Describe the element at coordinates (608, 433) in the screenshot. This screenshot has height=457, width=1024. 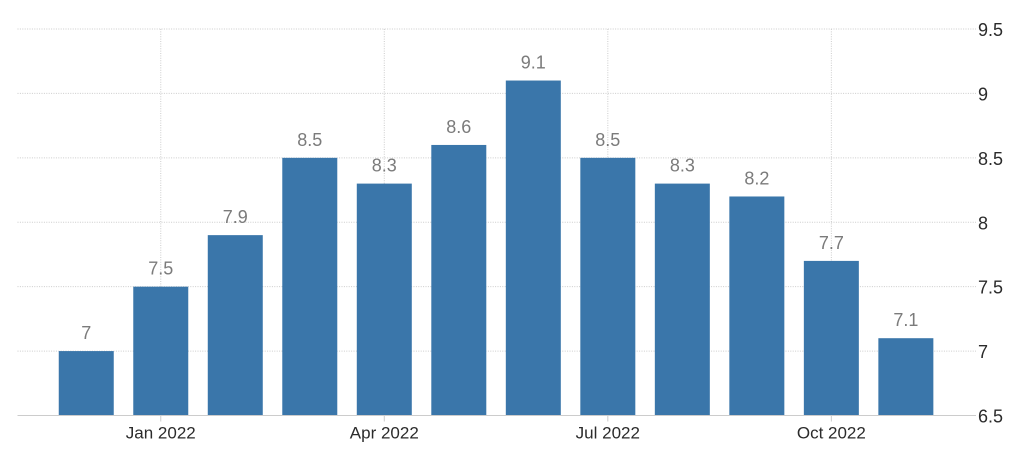
I see `svg-text: Jul 2022` at that location.